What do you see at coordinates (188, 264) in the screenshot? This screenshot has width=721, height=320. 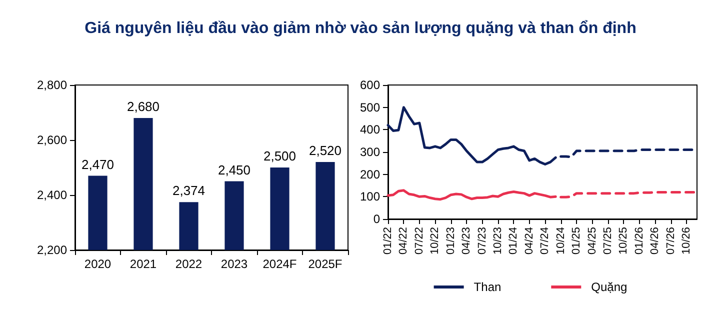 I see `x-tick-label: 2022` at bounding box center [188, 264].